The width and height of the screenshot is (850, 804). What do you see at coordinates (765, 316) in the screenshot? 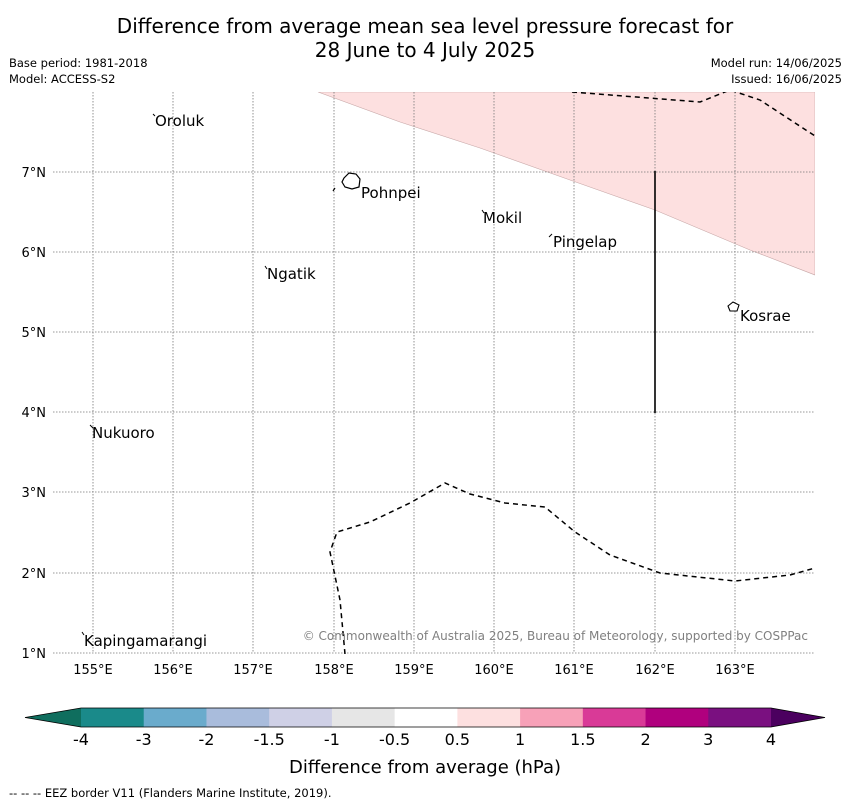
I see `place-label-kosrae: Kosrae` at bounding box center [765, 316].